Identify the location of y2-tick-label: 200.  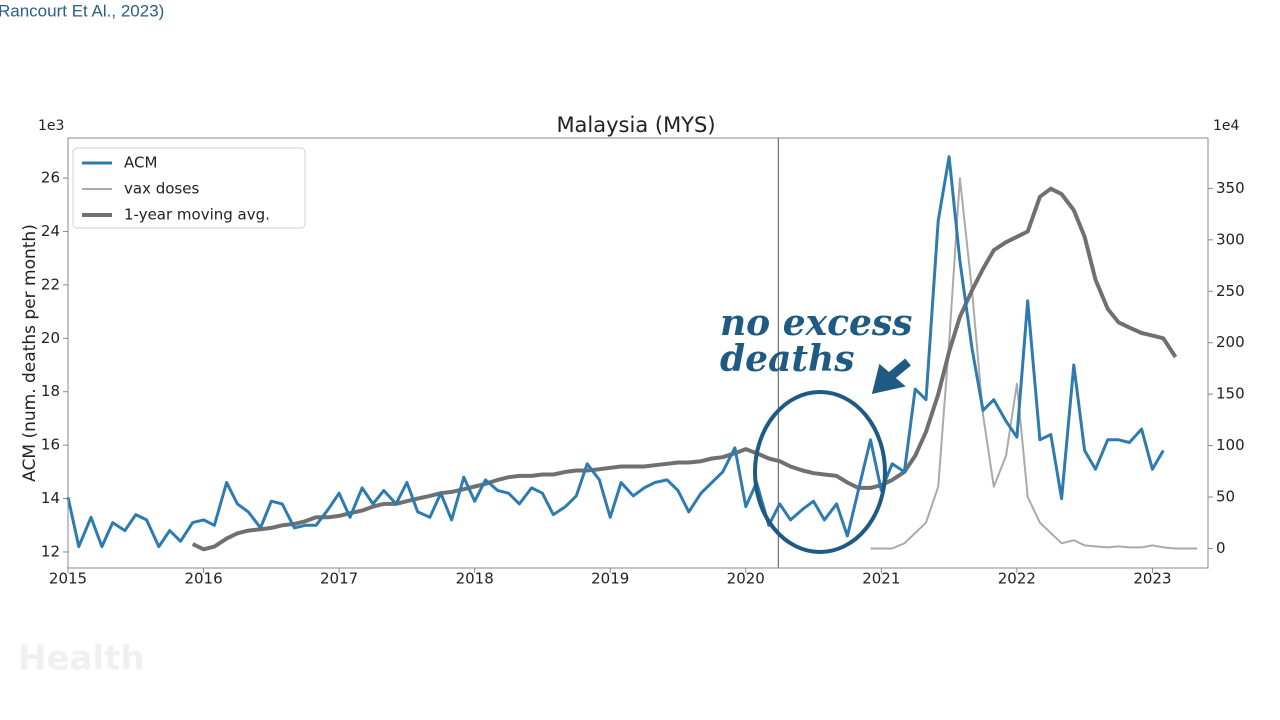
(1230, 342).